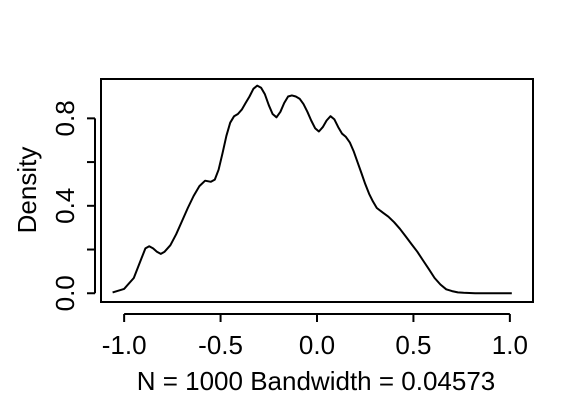  What do you see at coordinates (124, 345) in the screenshot?
I see `x-tick-label: -1.0` at bounding box center [124, 345].